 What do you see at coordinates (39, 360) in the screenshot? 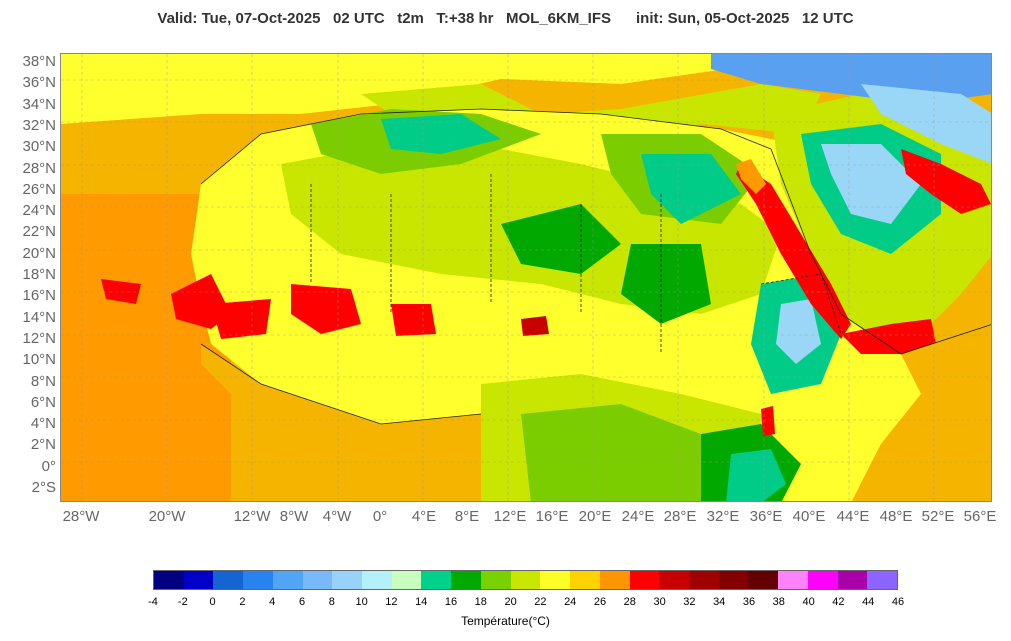
I see `lat-label: 10°N` at bounding box center [39, 360].